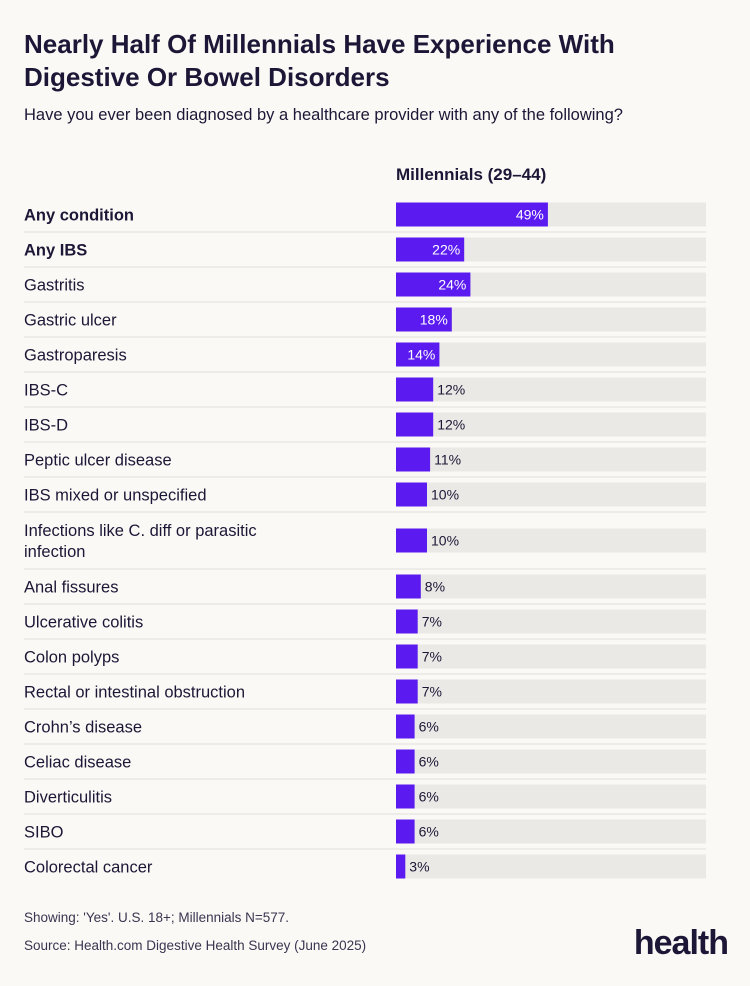 This screenshot has width=750, height=986. I want to click on value-label: 3%, so click(419, 867).